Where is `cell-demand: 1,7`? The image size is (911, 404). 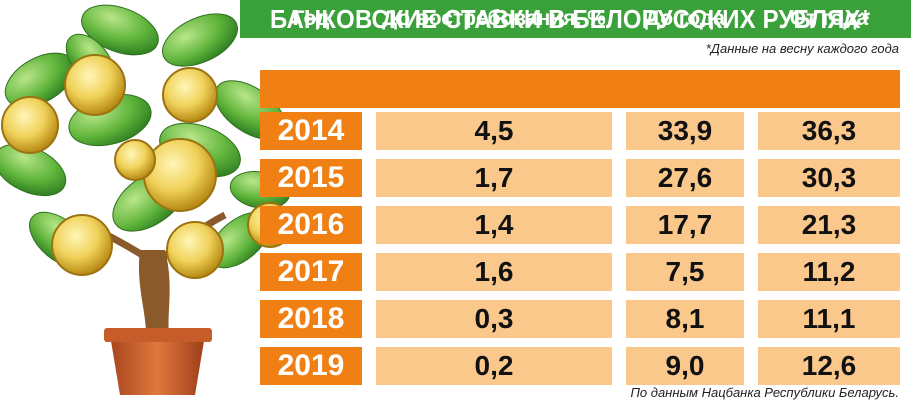 cell-demand: 1,7 is located at coordinates (494, 178).